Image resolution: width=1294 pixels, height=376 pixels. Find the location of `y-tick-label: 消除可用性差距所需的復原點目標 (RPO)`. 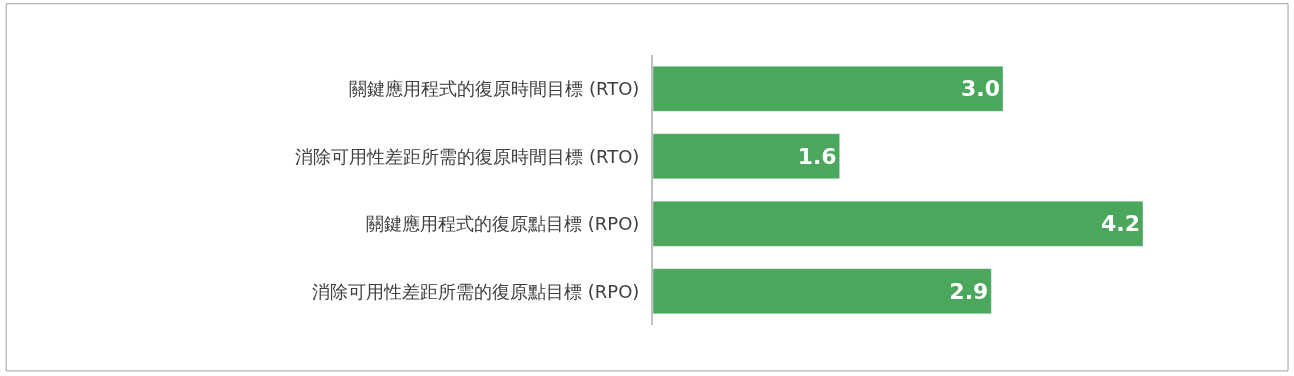

y-tick-label: 消除可用性差距所需的復原點目標 (RPO) is located at coordinates (476, 291).